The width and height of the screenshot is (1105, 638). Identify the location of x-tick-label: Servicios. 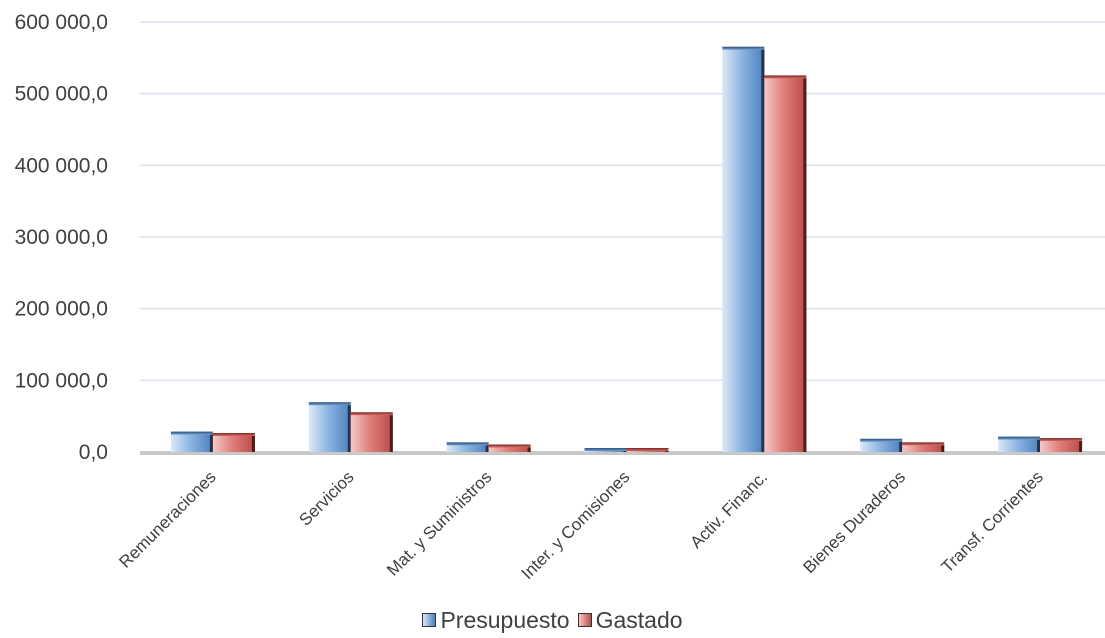
(326, 498).